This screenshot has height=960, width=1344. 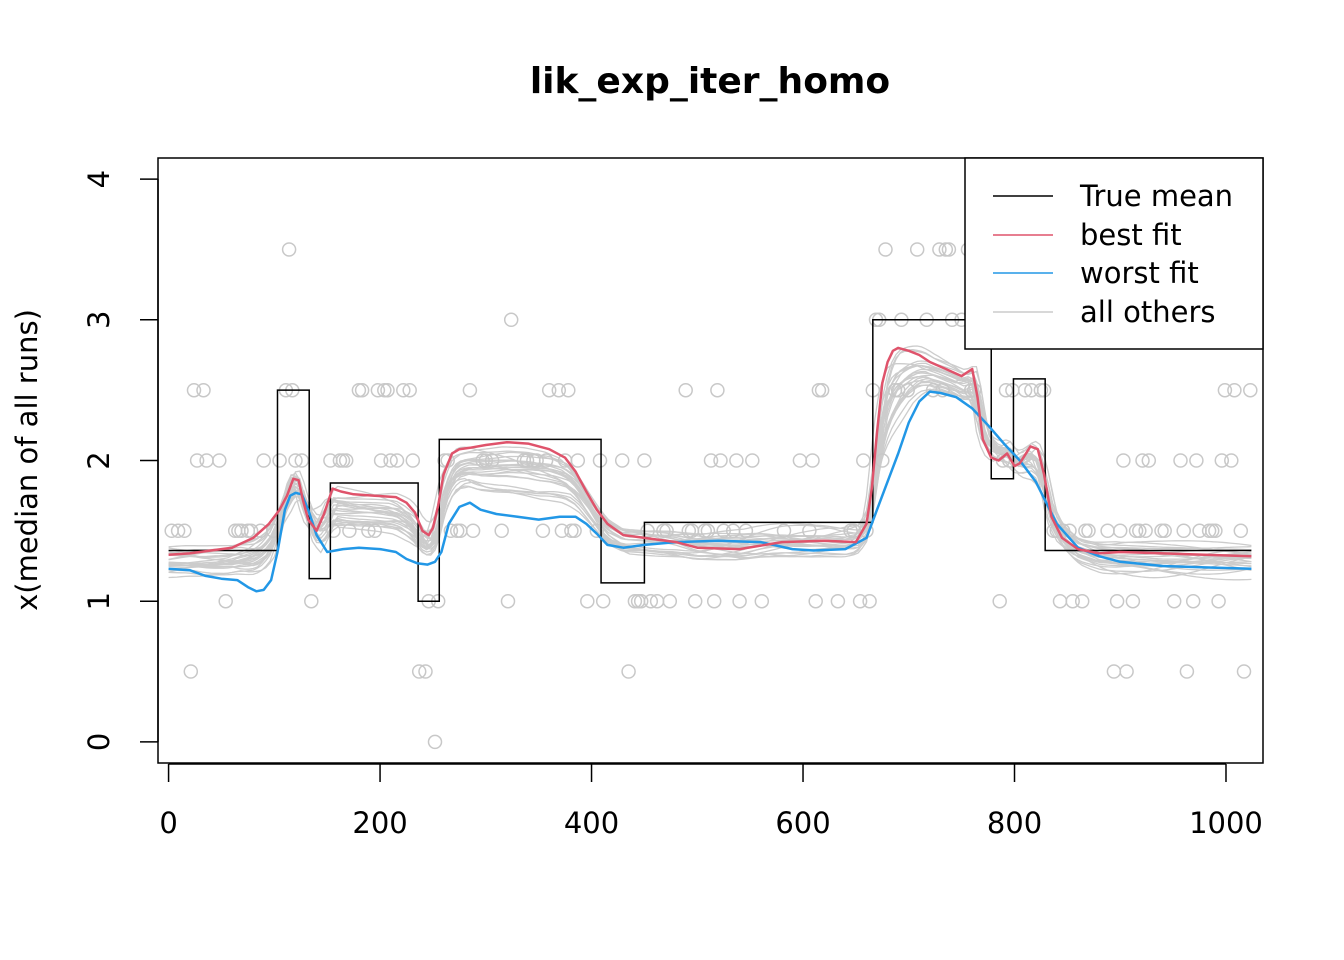 I want to click on legend: True mean best fit worst fit all others, so click(x=1114, y=253).